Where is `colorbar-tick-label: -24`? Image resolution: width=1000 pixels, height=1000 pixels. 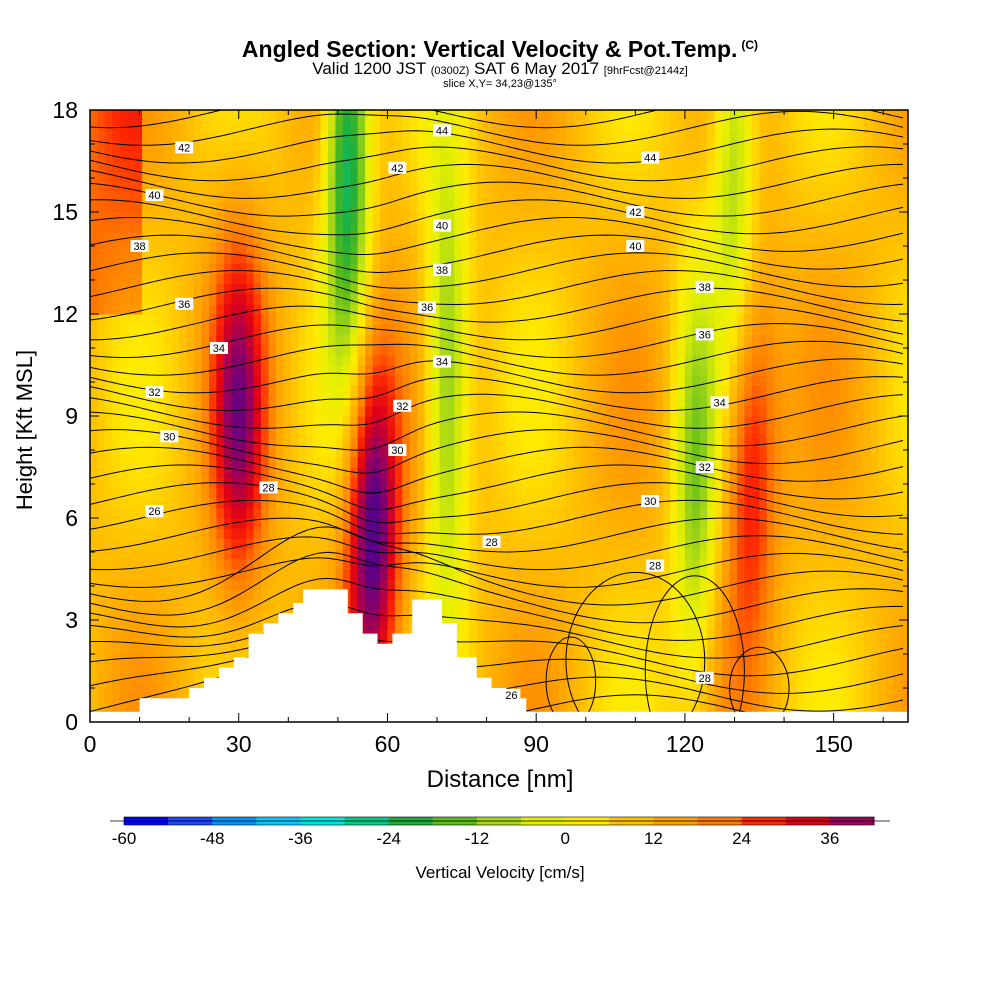
colorbar-tick-label: -24 is located at coordinates (388, 838).